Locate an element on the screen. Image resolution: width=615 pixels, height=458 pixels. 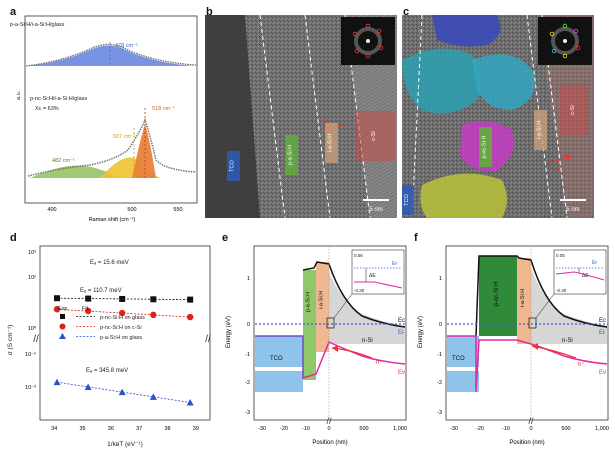
panel-c-label-p: p-nc-Si:H is located at coordinates (485, 147).